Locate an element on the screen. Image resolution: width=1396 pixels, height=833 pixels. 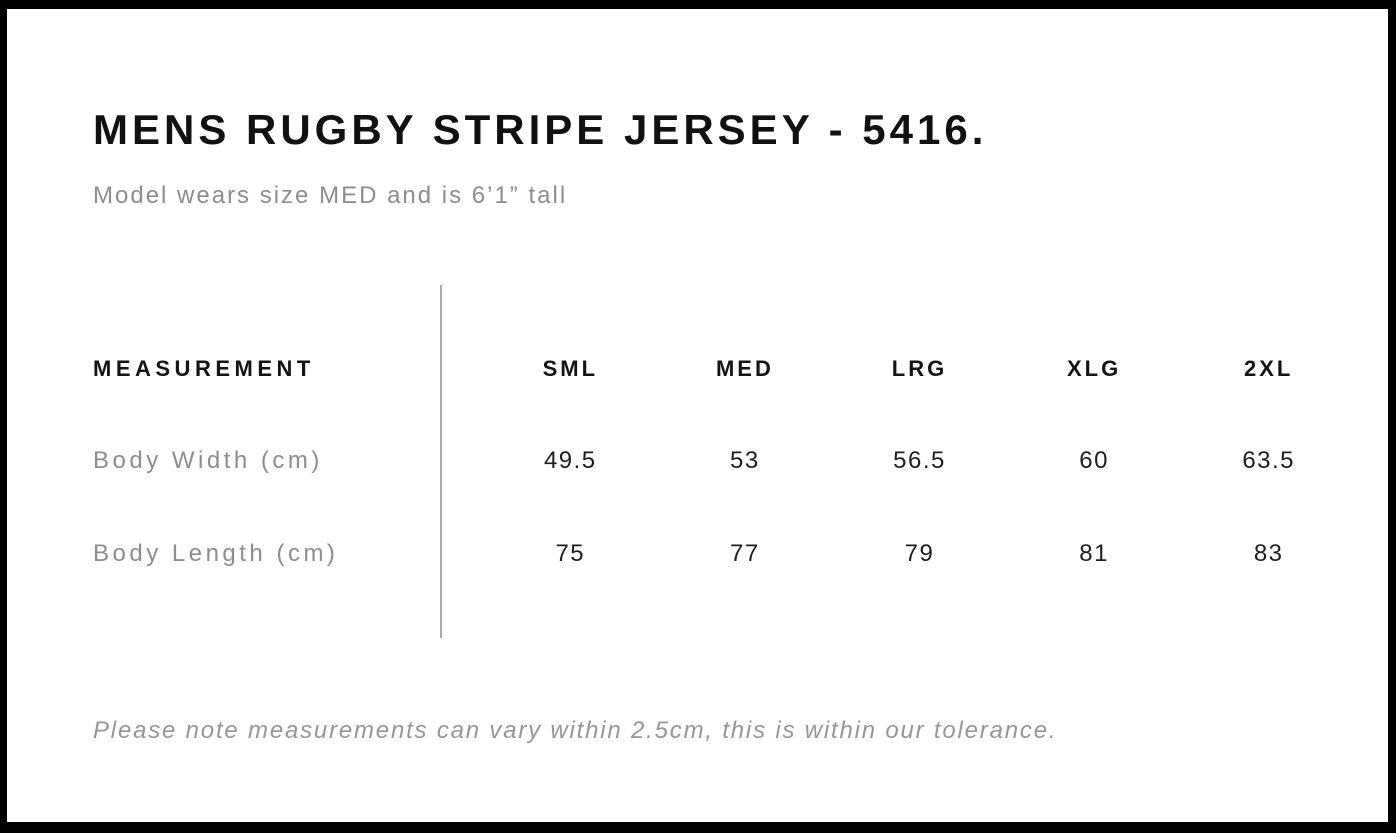
size-value-cell: 81 is located at coordinates (1094, 553).